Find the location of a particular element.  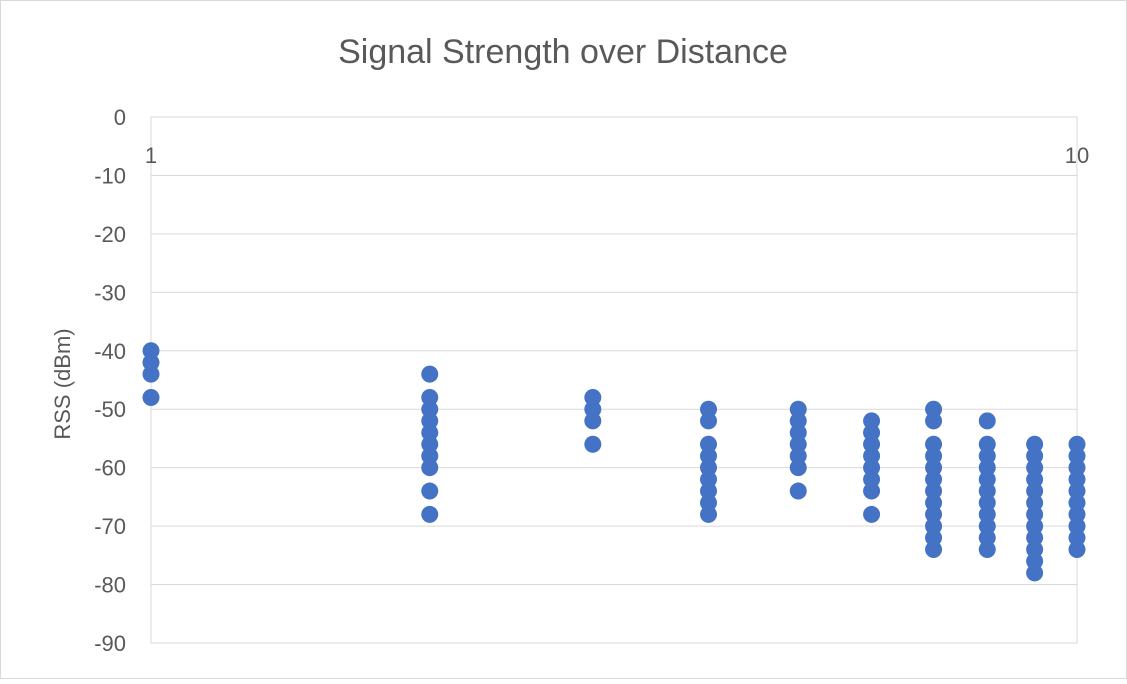

y-tick-label: -70 is located at coordinates (110, 526).